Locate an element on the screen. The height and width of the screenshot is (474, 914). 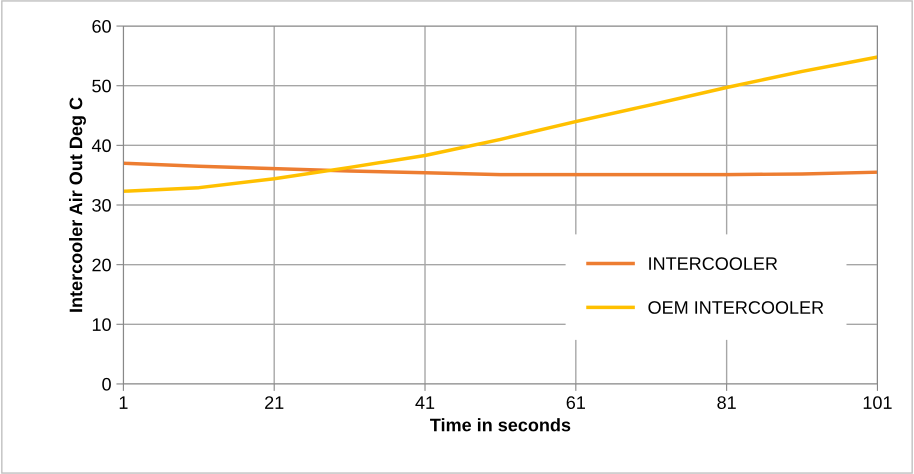
x-tick-label: 1 is located at coordinates (124, 402).